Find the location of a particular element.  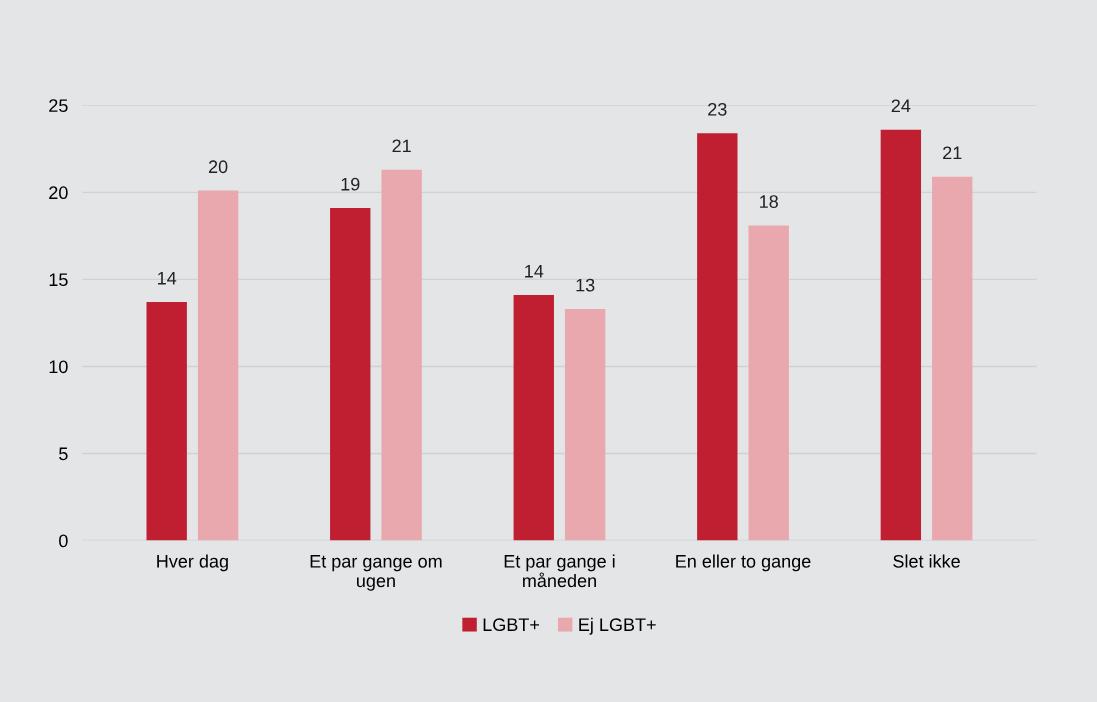

data-label: 24 is located at coordinates (901, 106).